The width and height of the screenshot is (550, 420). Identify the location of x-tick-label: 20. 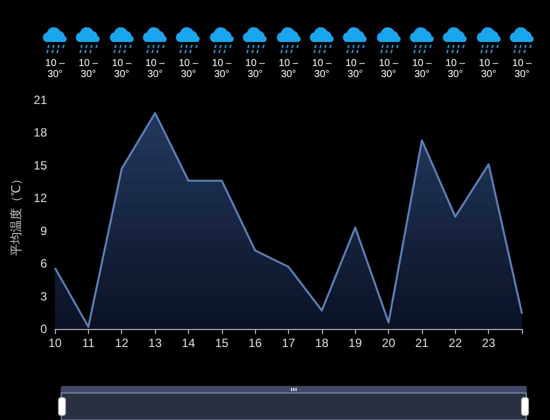
(389, 343).